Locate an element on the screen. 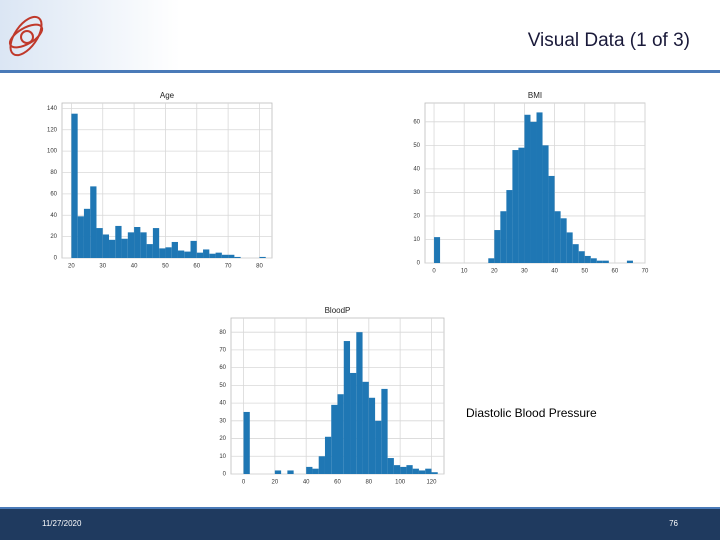  y-tick-label: 40 is located at coordinates (222, 404).